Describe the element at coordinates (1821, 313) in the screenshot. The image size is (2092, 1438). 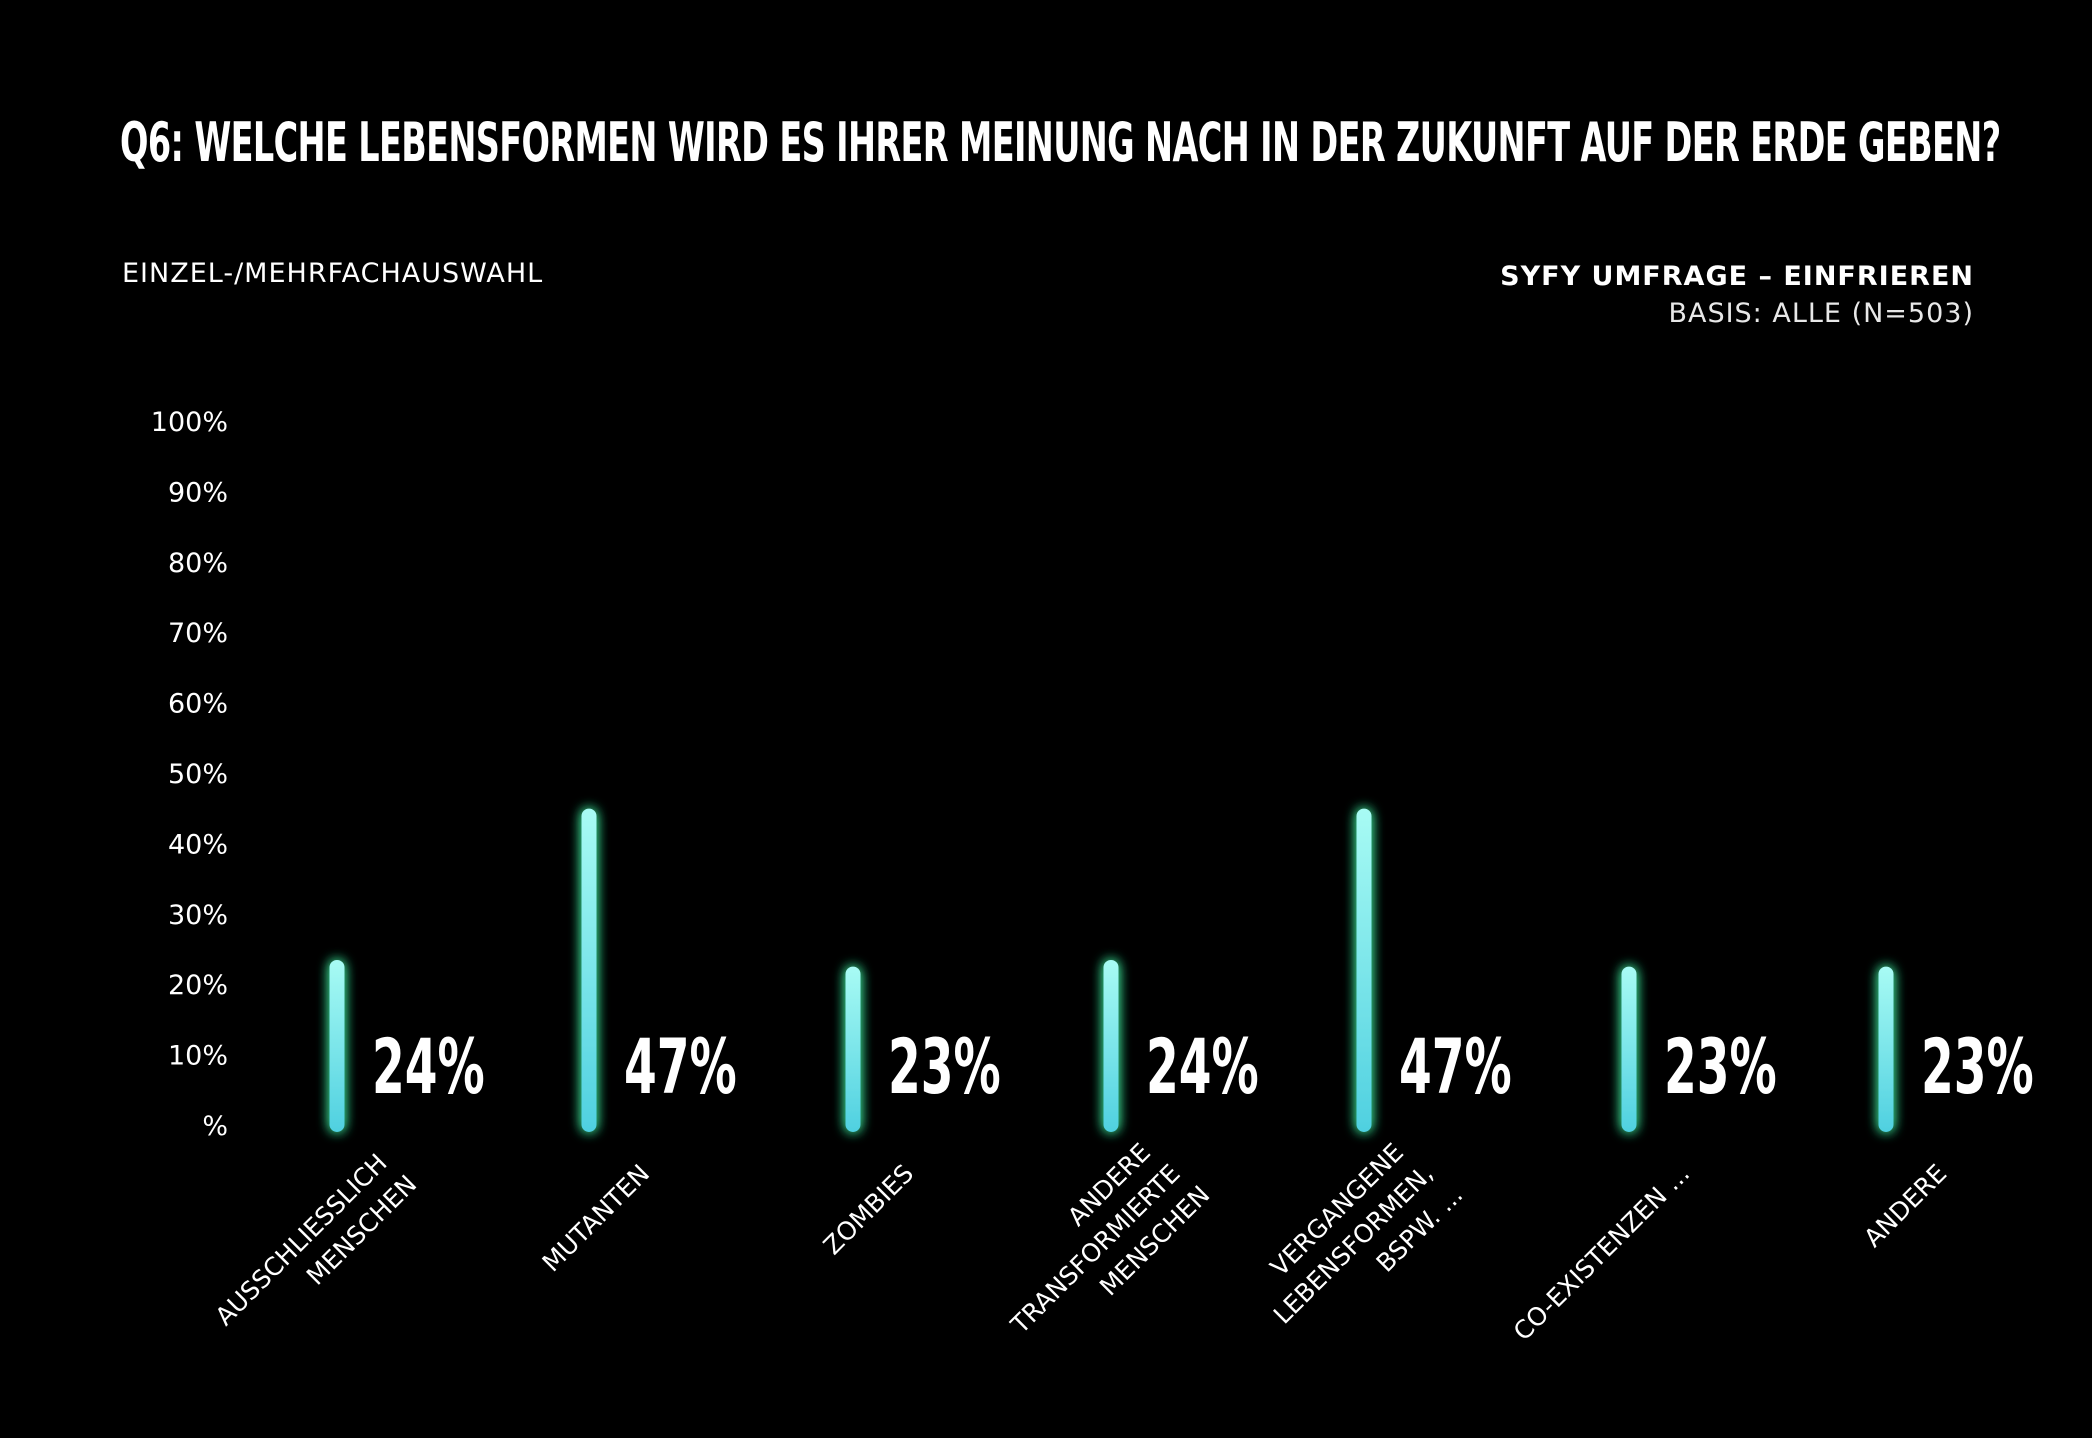
I see `sample-base: BASIS: ALLE (N=503)` at that location.